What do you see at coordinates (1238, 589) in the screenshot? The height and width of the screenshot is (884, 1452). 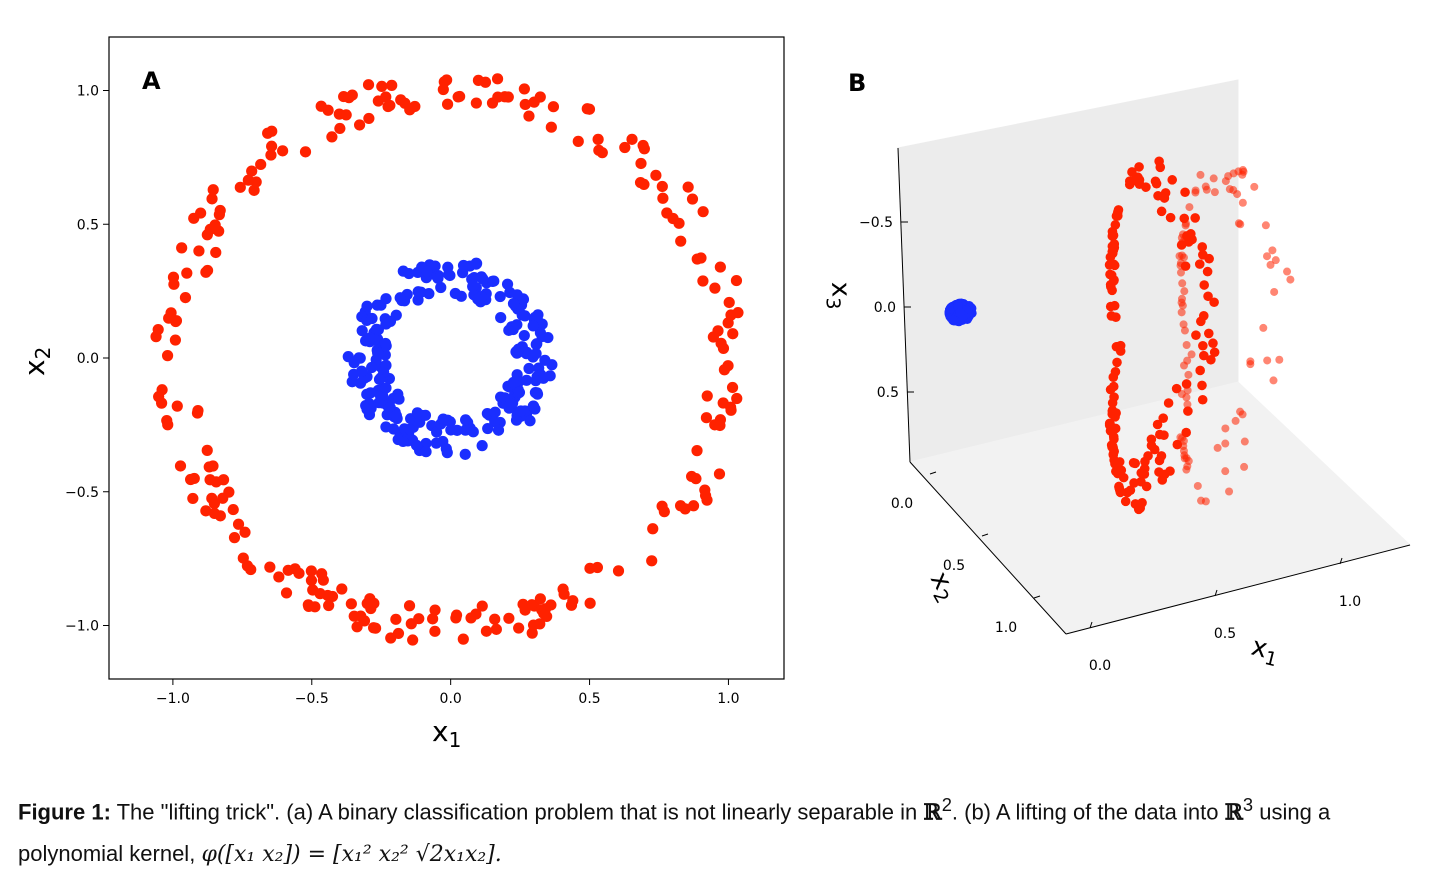 I see `panel-b-x-axis` at bounding box center [1238, 589].